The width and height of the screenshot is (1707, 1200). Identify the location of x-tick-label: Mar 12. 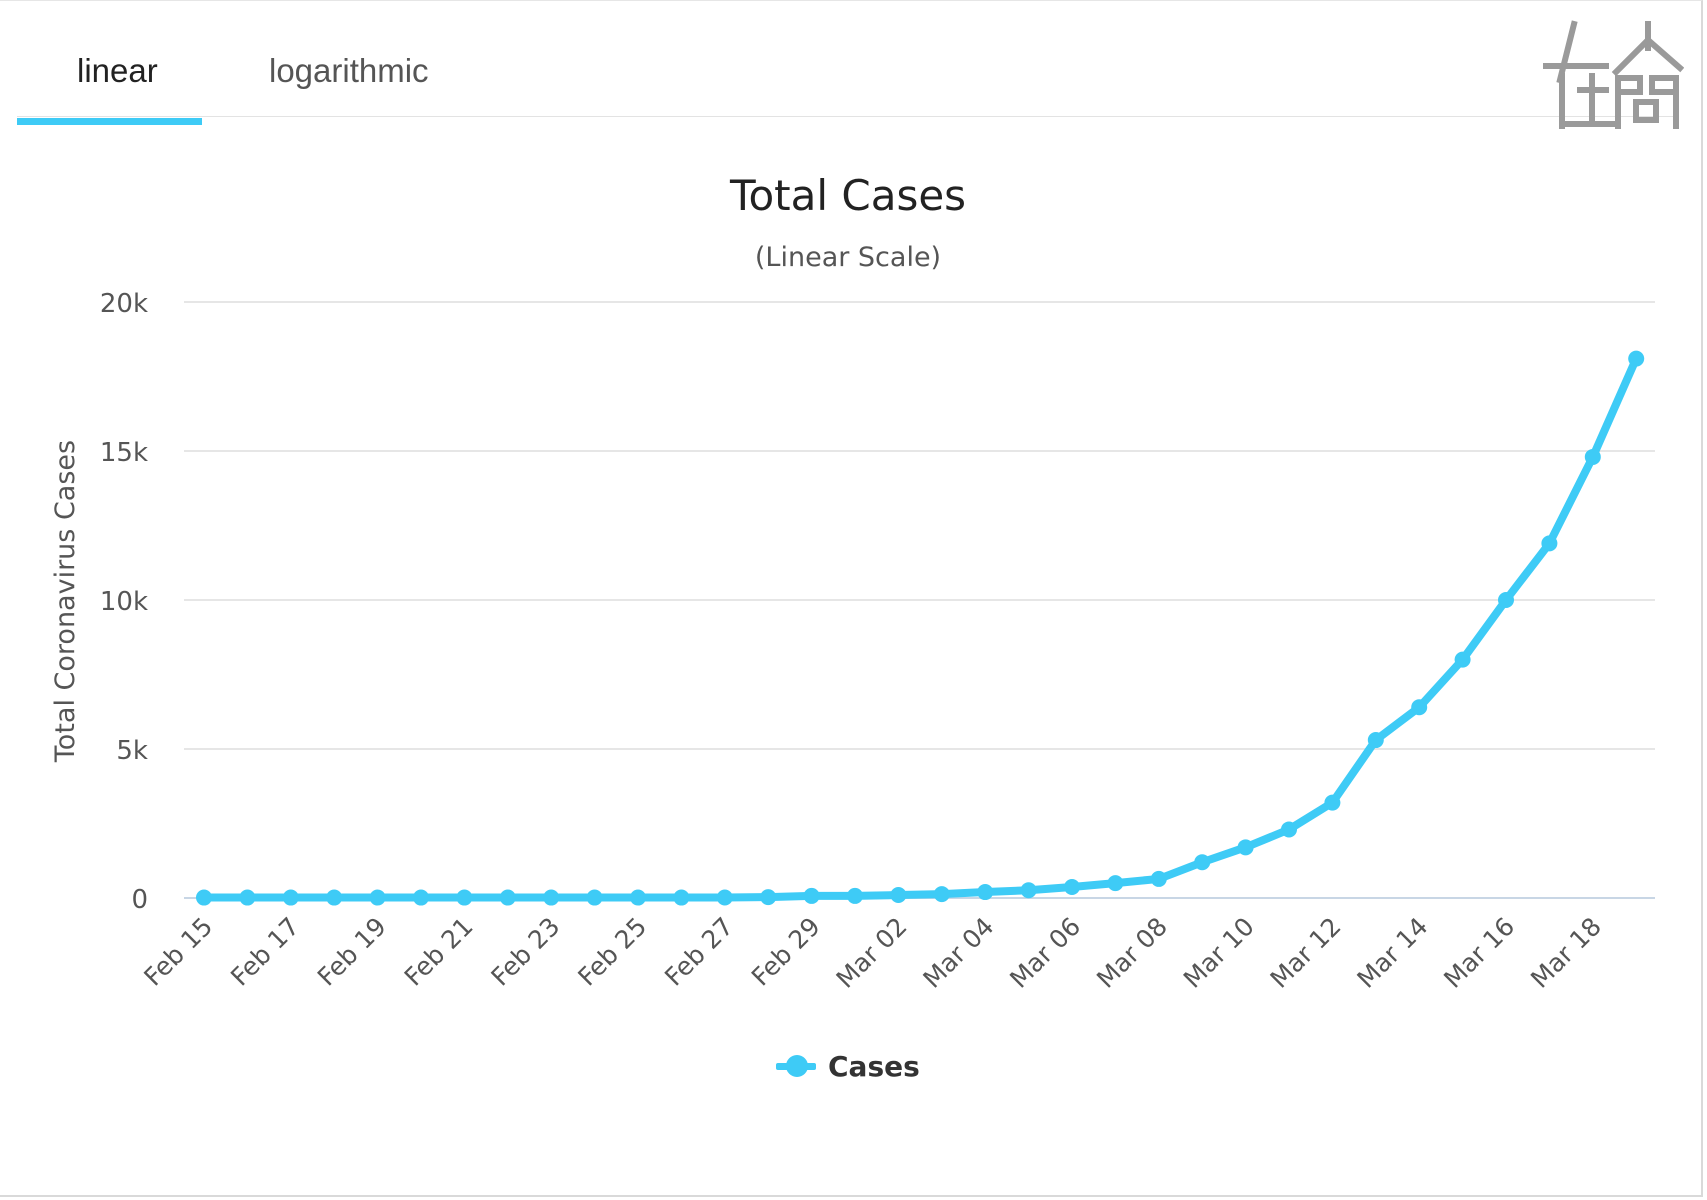
(1306, 953).